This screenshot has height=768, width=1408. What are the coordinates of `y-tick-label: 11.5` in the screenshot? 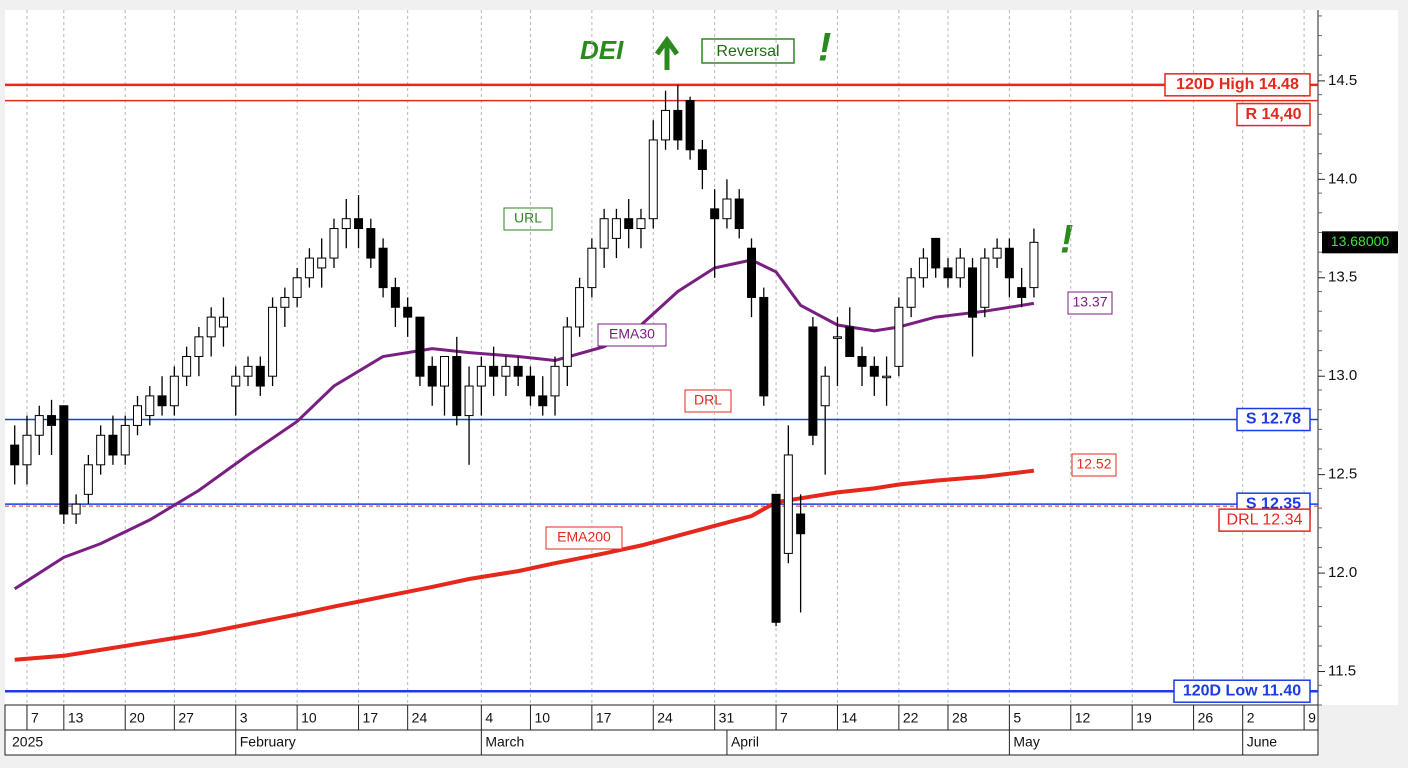 It's located at (1342, 670).